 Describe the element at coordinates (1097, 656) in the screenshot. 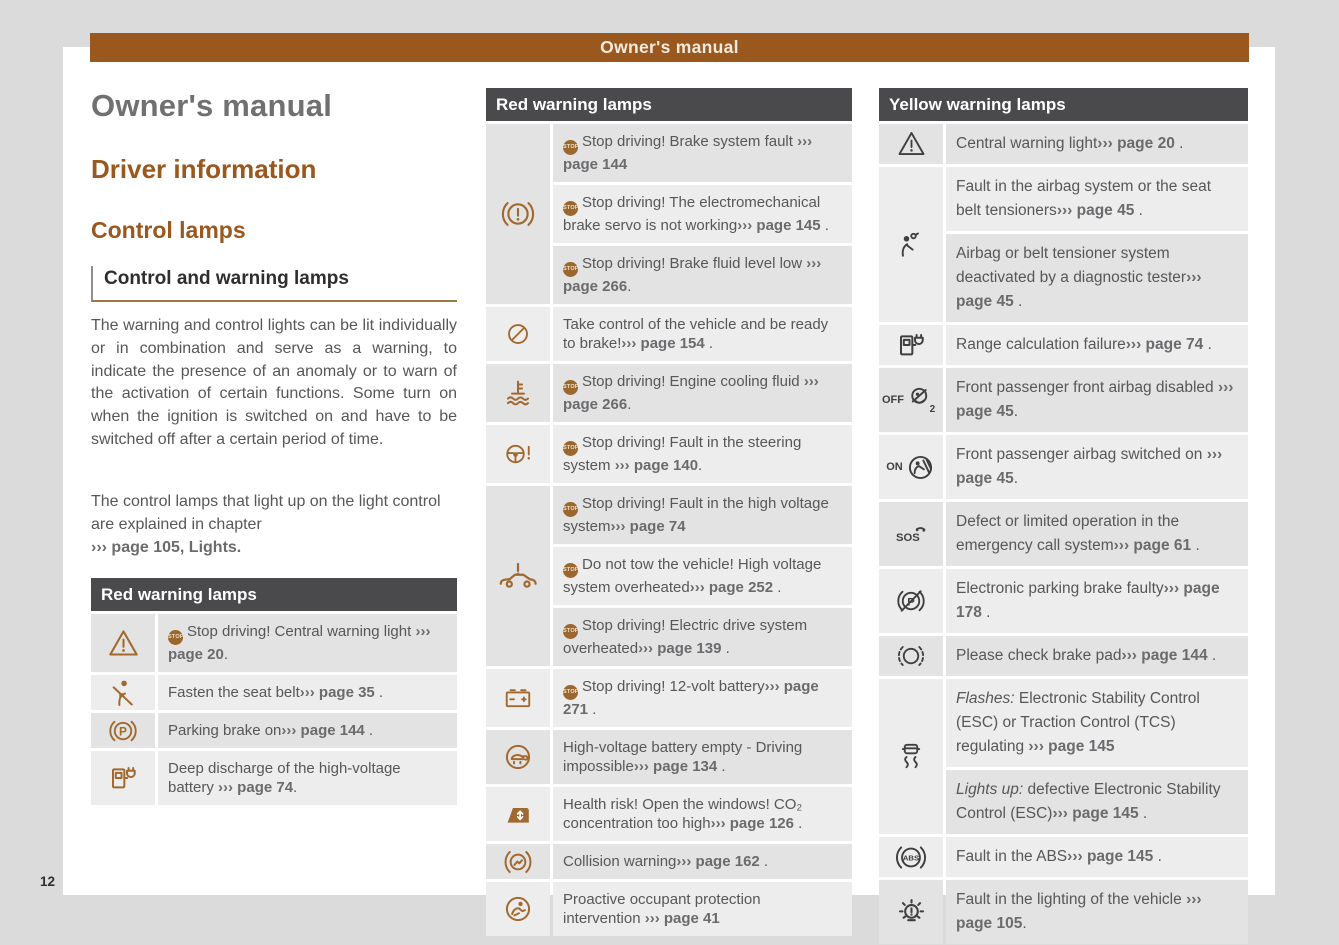

I see `lamp-description: Please check brake pad››› page 144 .` at that location.